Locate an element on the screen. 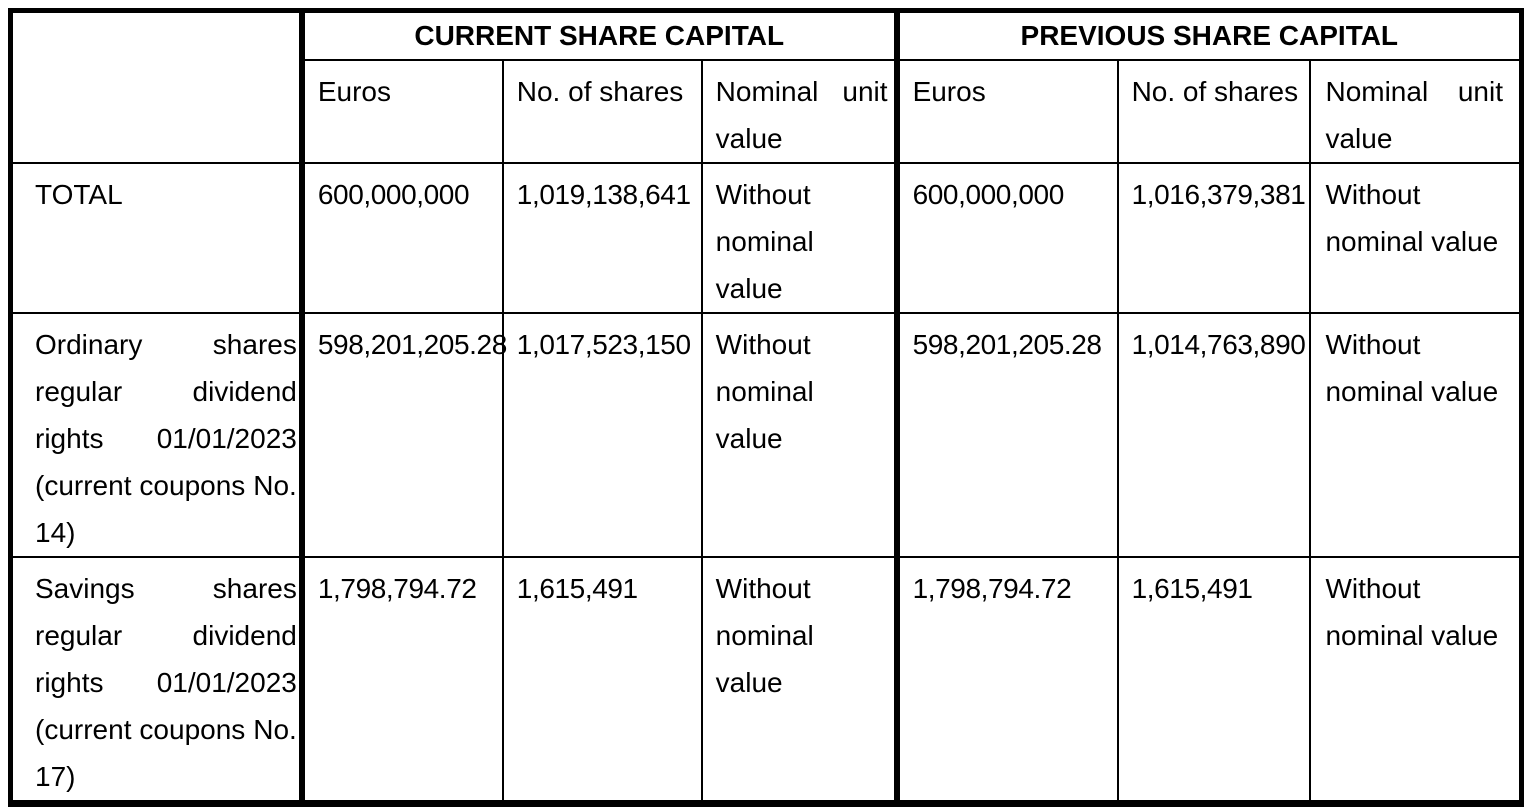 Image resolution: width=1532 pixels, height=807 pixels. column-header-current-nominal: Nominal unit value is located at coordinates (800, 111).